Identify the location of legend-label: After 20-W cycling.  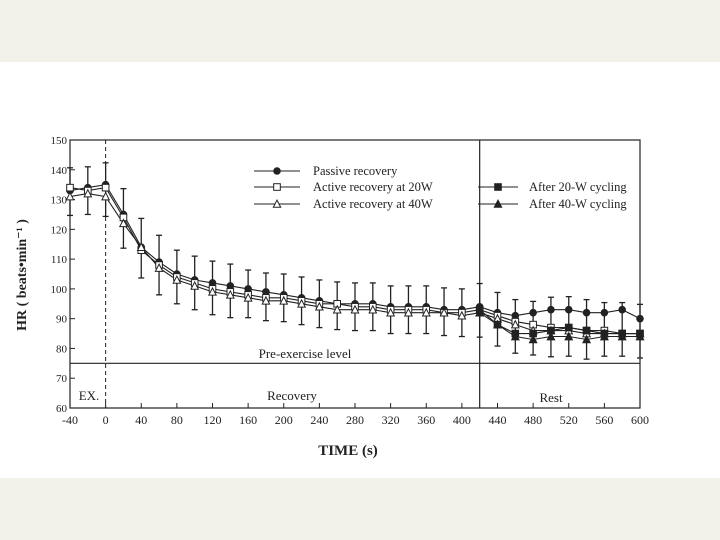
(578, 187).